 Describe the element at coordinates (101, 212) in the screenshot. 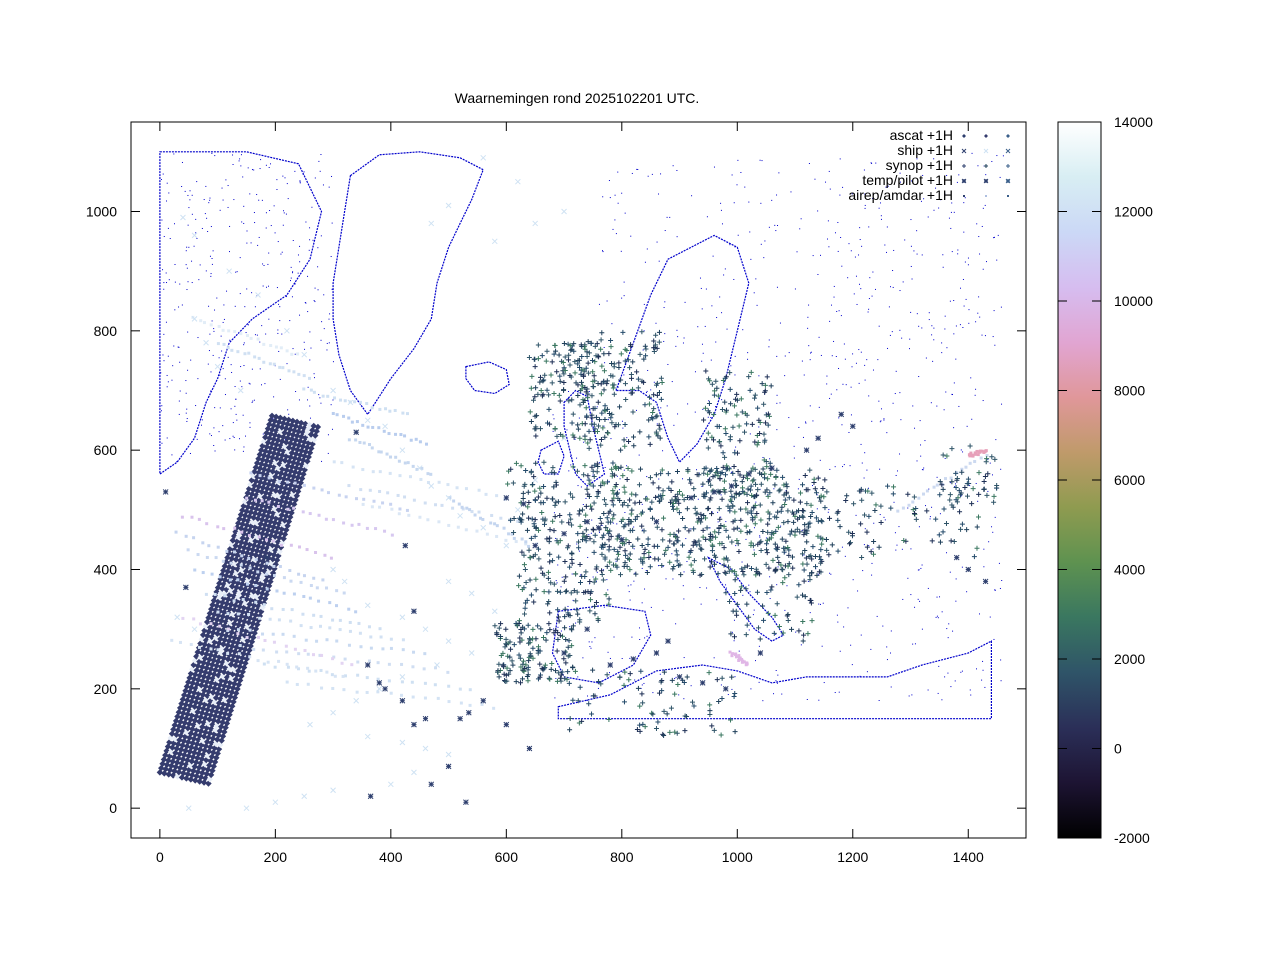

I see `y-tick-label: 1000` at that location.